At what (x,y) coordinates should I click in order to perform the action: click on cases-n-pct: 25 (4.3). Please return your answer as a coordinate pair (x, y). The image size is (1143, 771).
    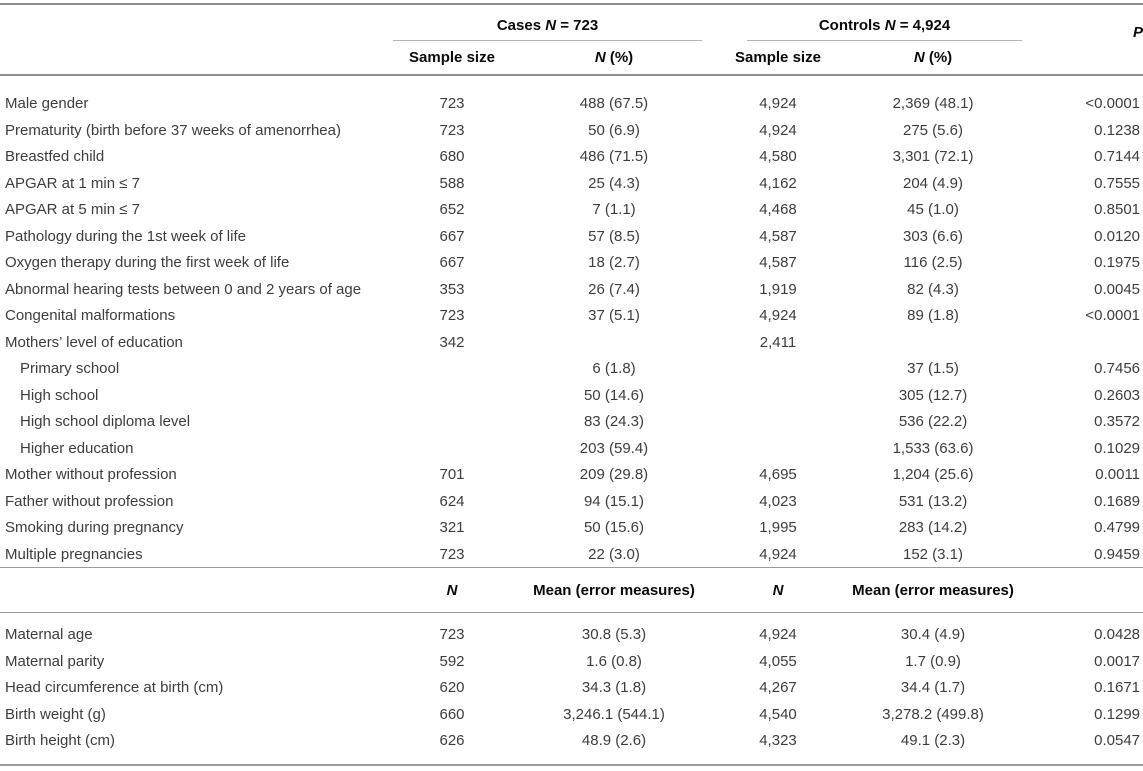
    Looking at the image, I should click on (614, 183).